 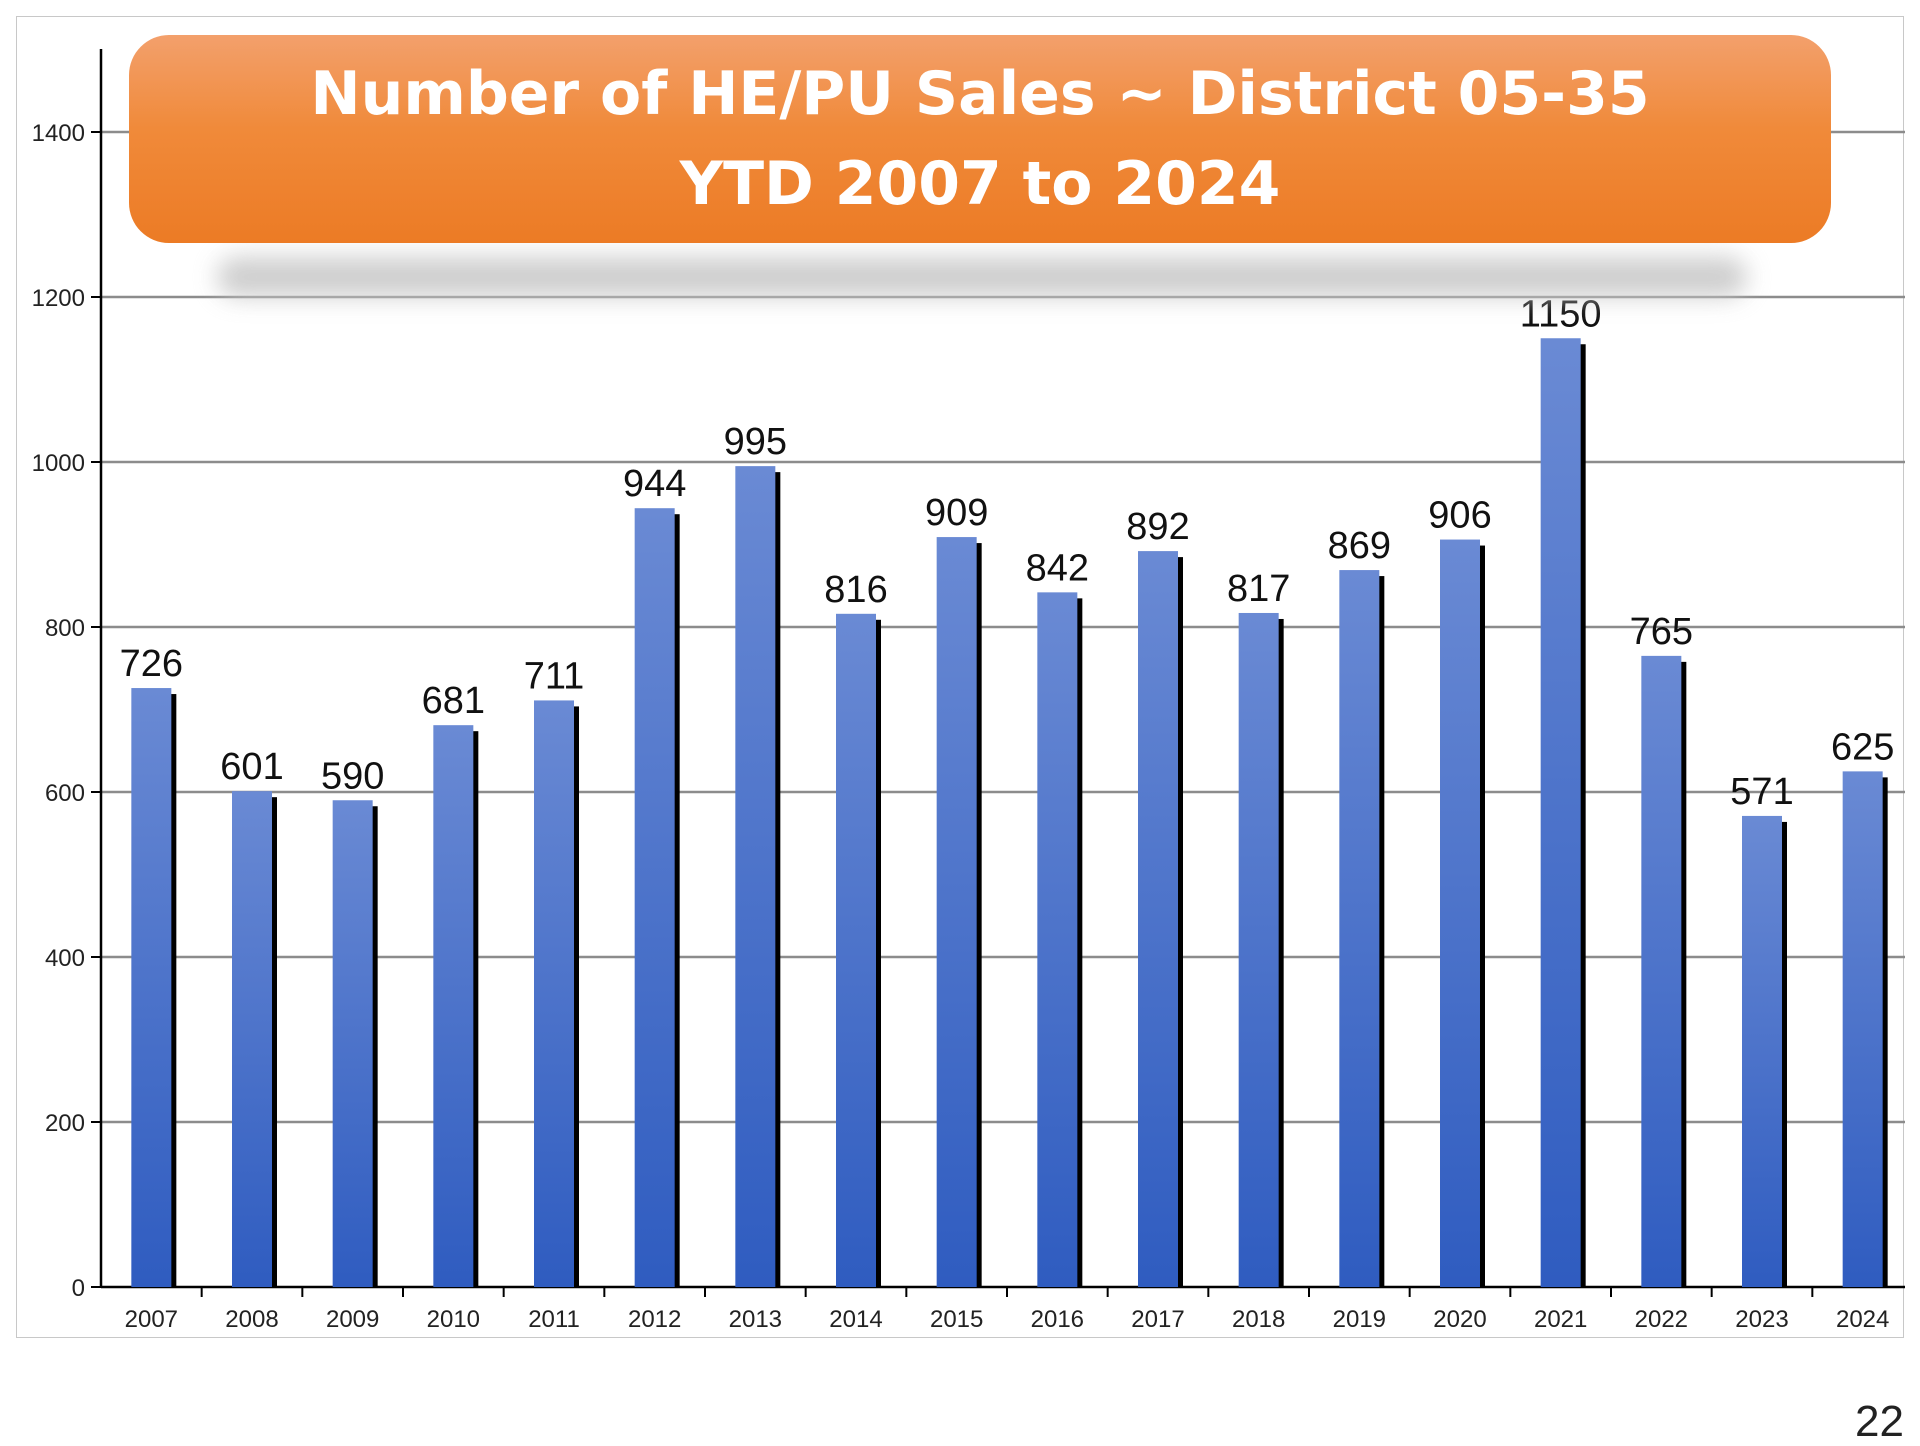 What do you see at coordinates (453, 701) in the screenshot?
I see `data-label-2010: 681` at bounding box center [453, 701].